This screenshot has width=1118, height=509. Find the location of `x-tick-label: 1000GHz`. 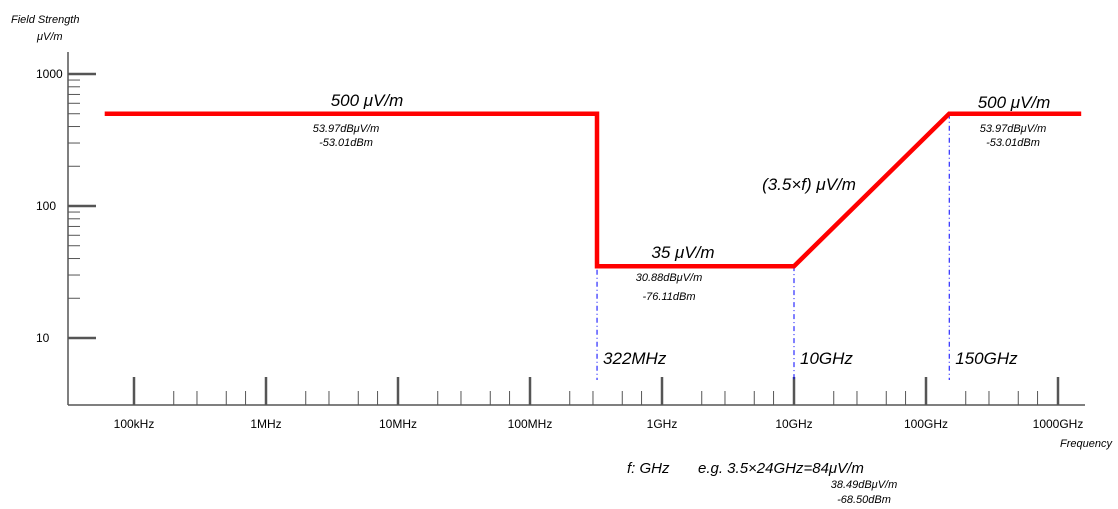

x-tick-label: 1000GHz is located at coordinates (1058, 424).